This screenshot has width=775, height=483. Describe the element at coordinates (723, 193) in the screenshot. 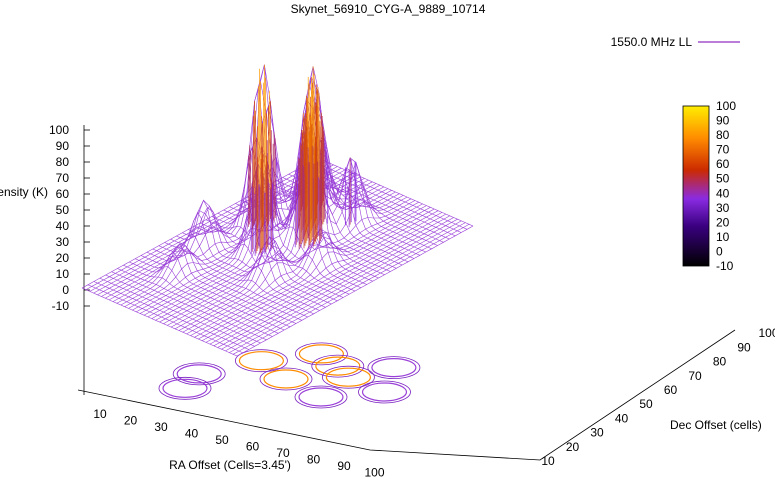

I see `colorbar-tick-label: 40` at that location.